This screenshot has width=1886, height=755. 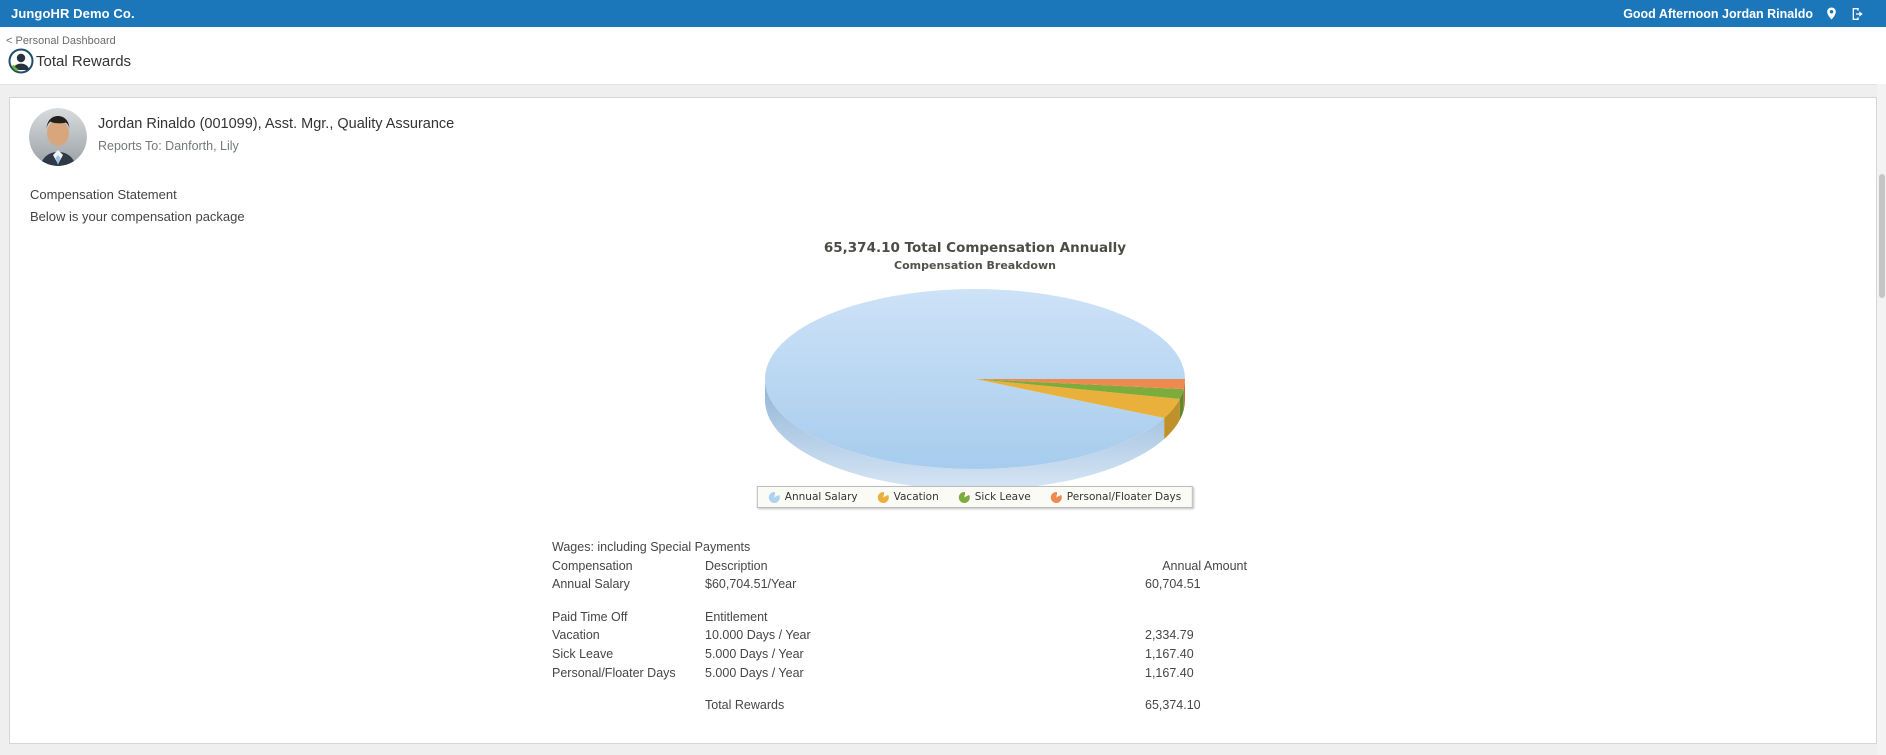 I want to click on statement-subheading: Below is your compensation package, so click(x=137, y=216).